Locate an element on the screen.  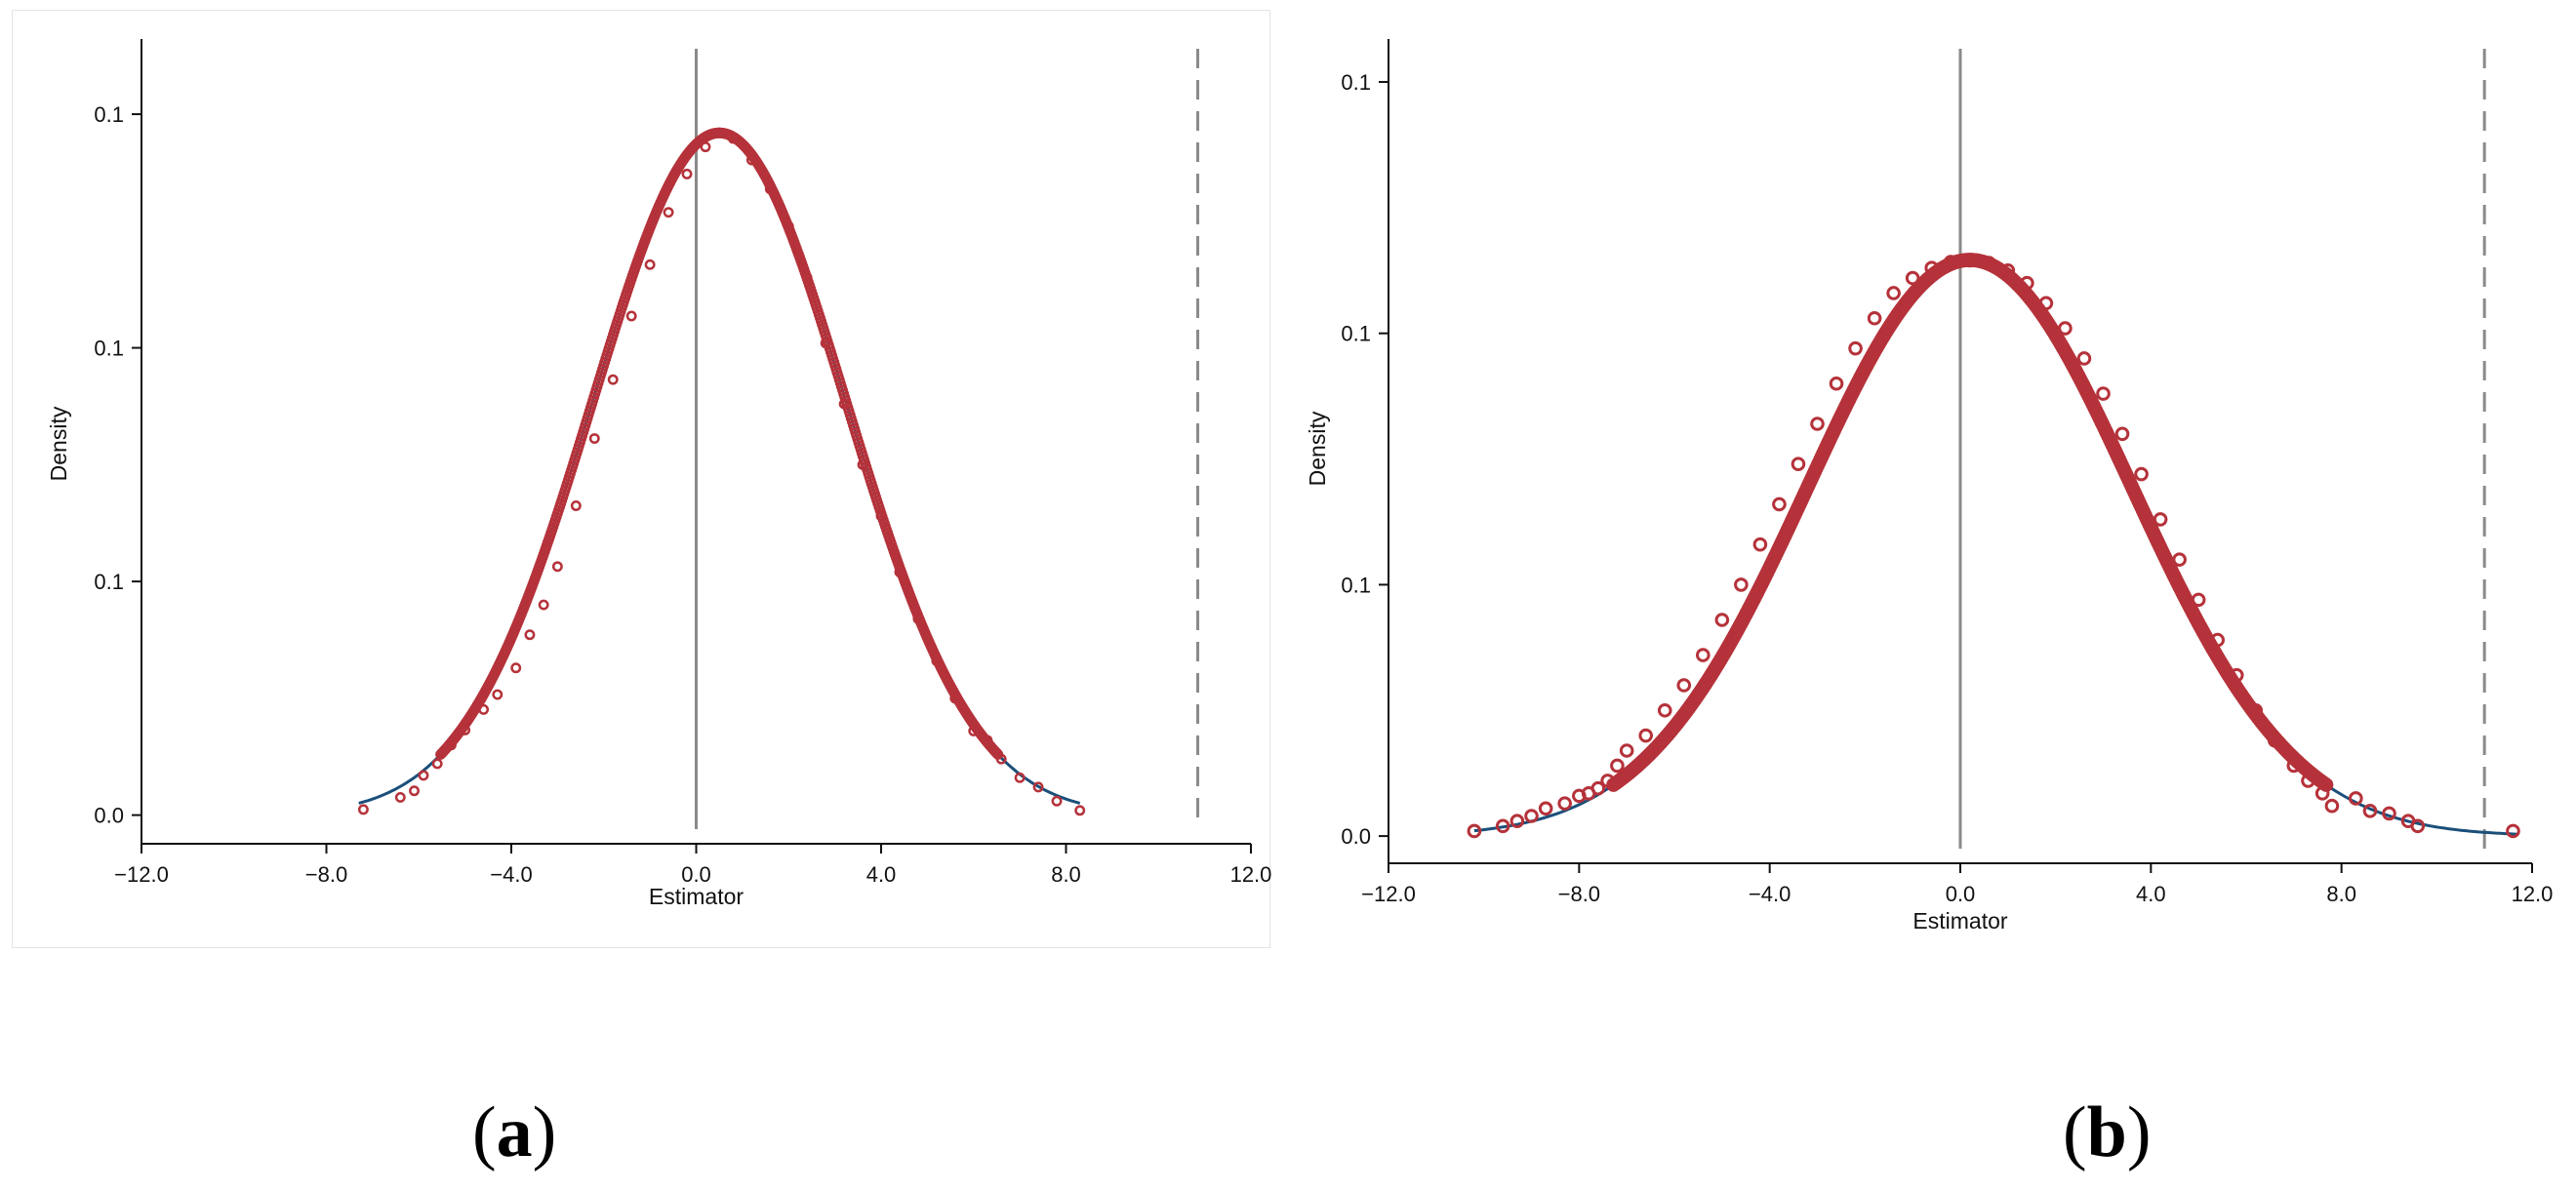
panel-a-x-tick-label: 12.0 is located at coordinates (1251, 874).